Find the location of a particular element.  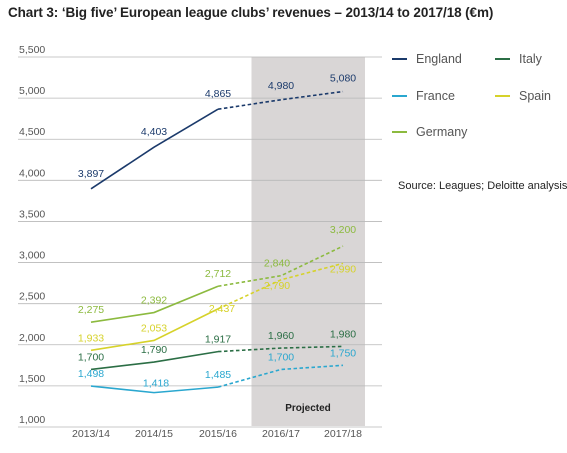

projected-label: Projected is located at coordinates (308, 408).